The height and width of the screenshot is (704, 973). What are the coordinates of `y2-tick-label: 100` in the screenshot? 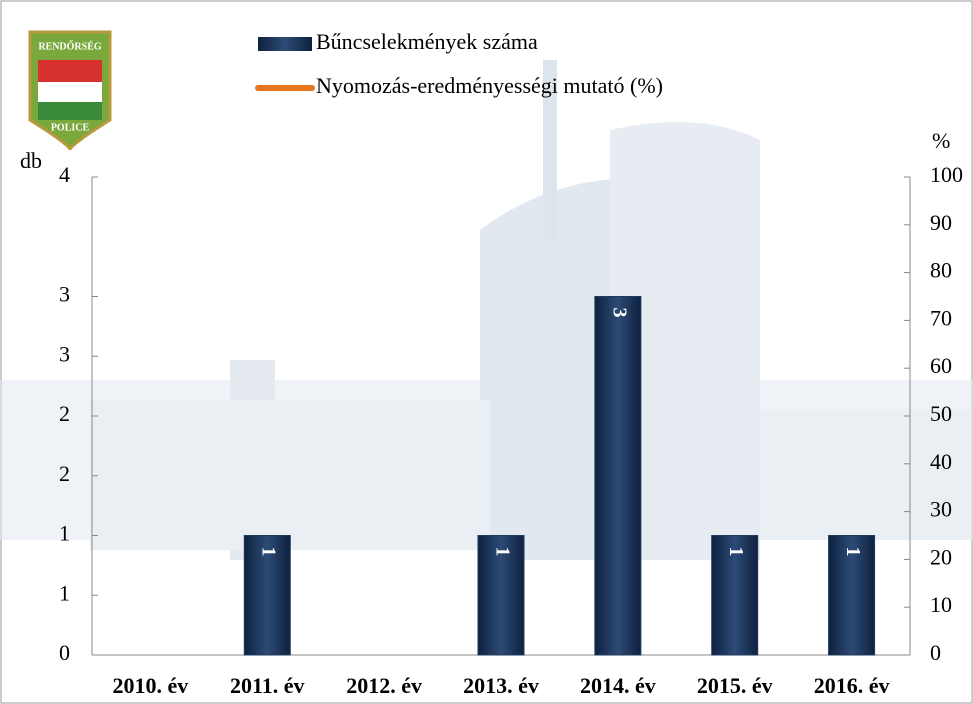 It's located at (946, 174).